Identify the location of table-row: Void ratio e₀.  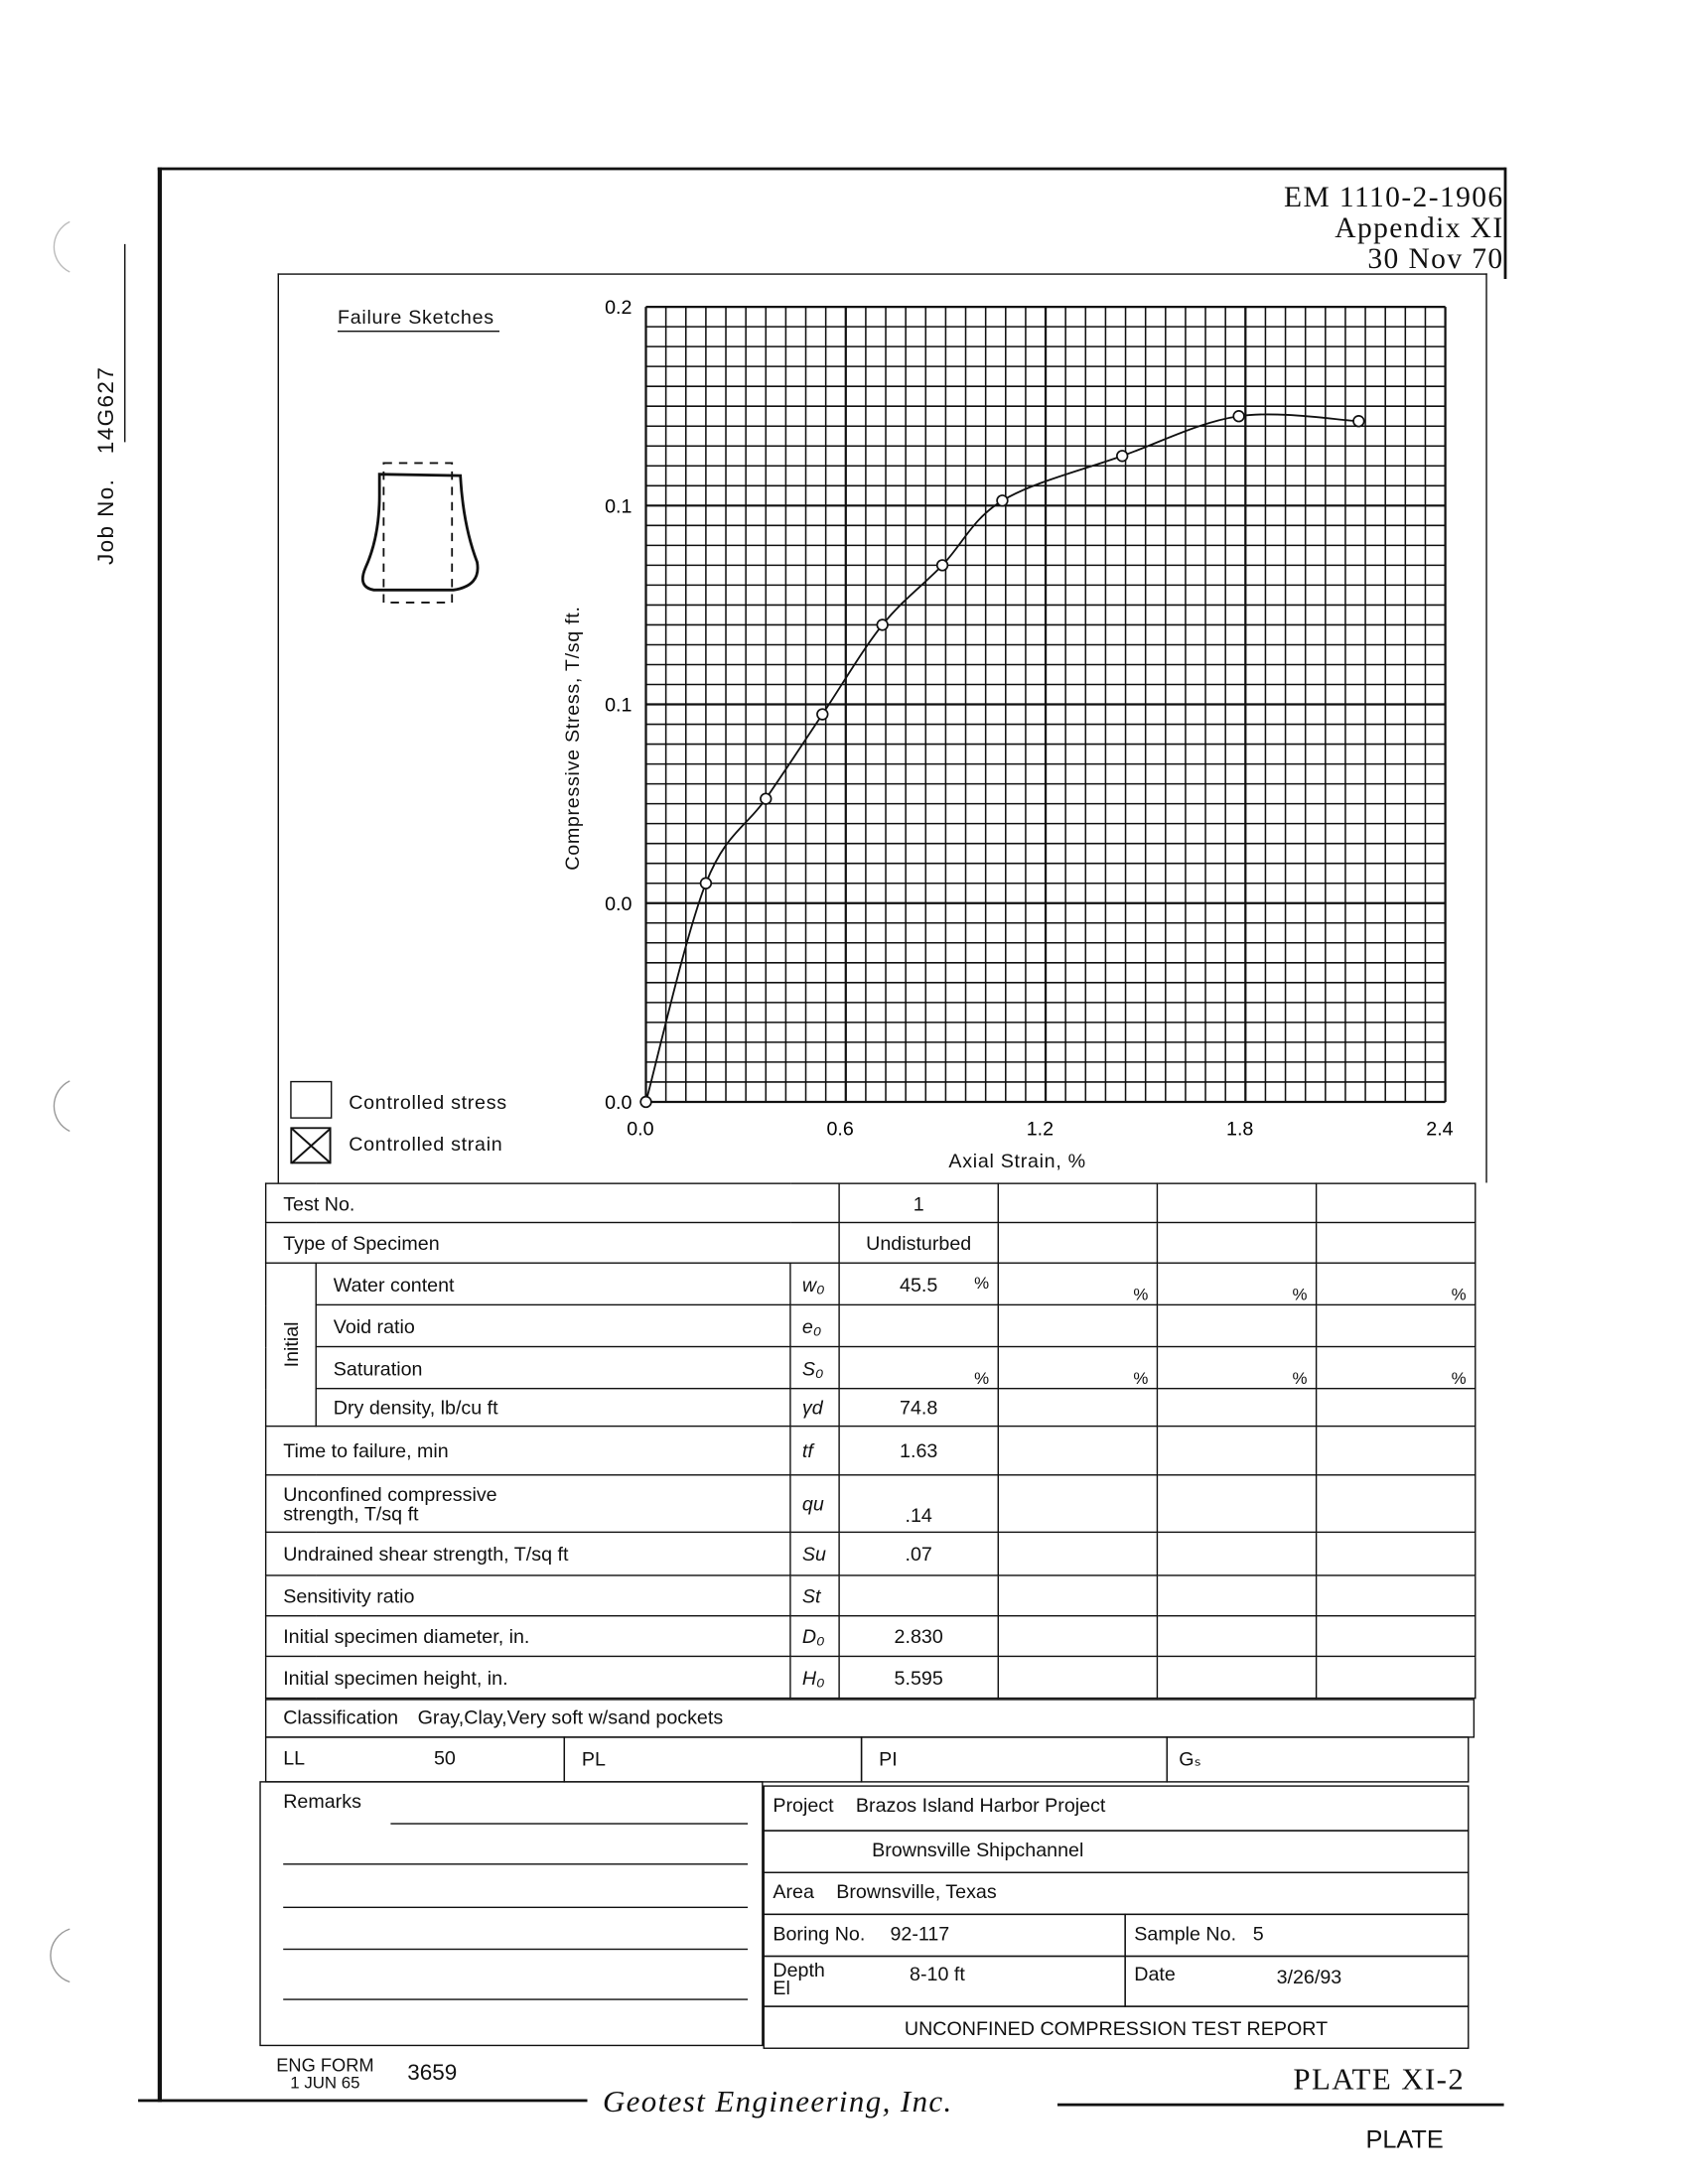
(871, 1325).